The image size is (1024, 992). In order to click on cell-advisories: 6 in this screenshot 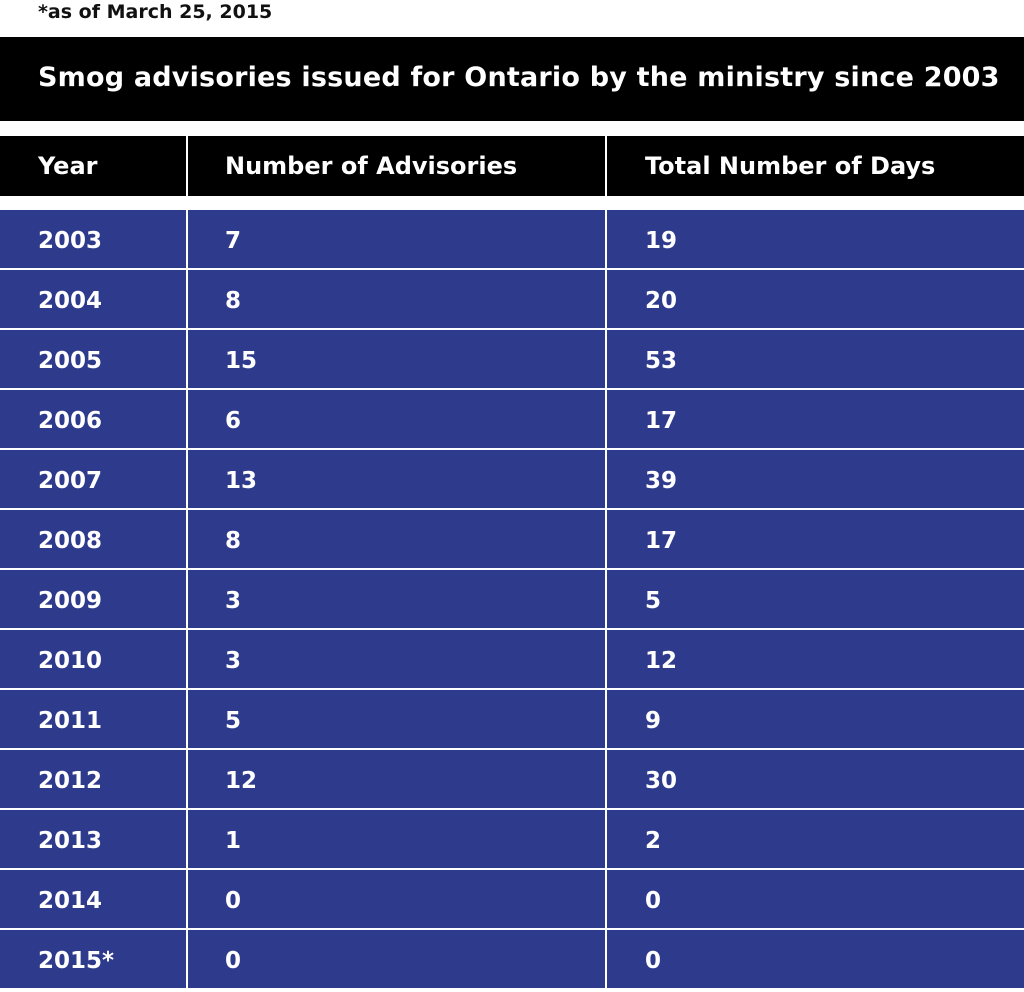, I will do `click(233, 421)`.